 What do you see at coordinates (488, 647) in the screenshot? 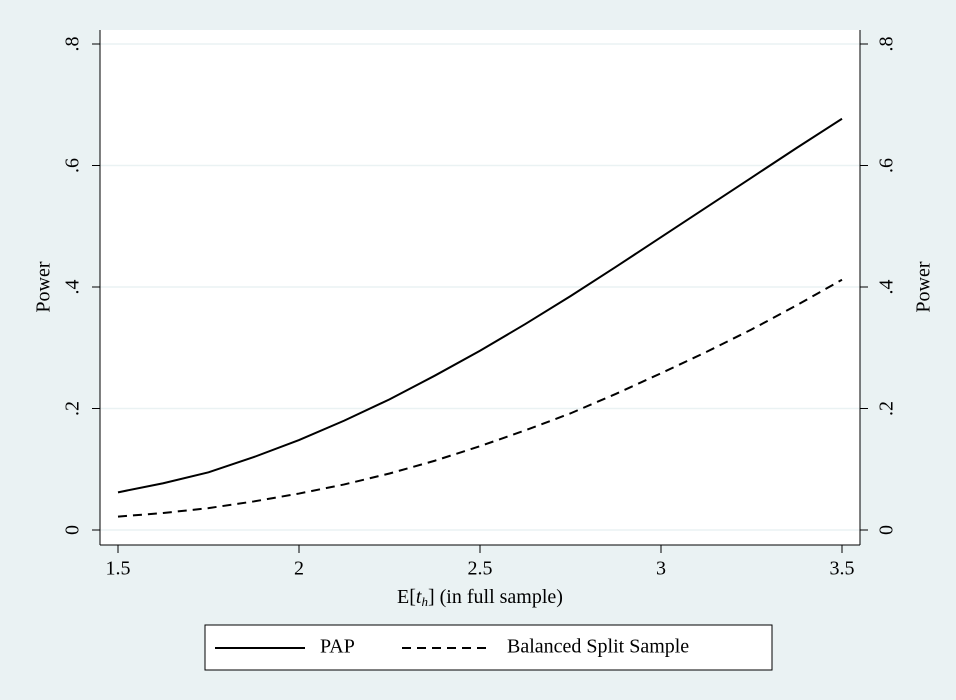
I see `legend-box` at bounding box center [488, 647].